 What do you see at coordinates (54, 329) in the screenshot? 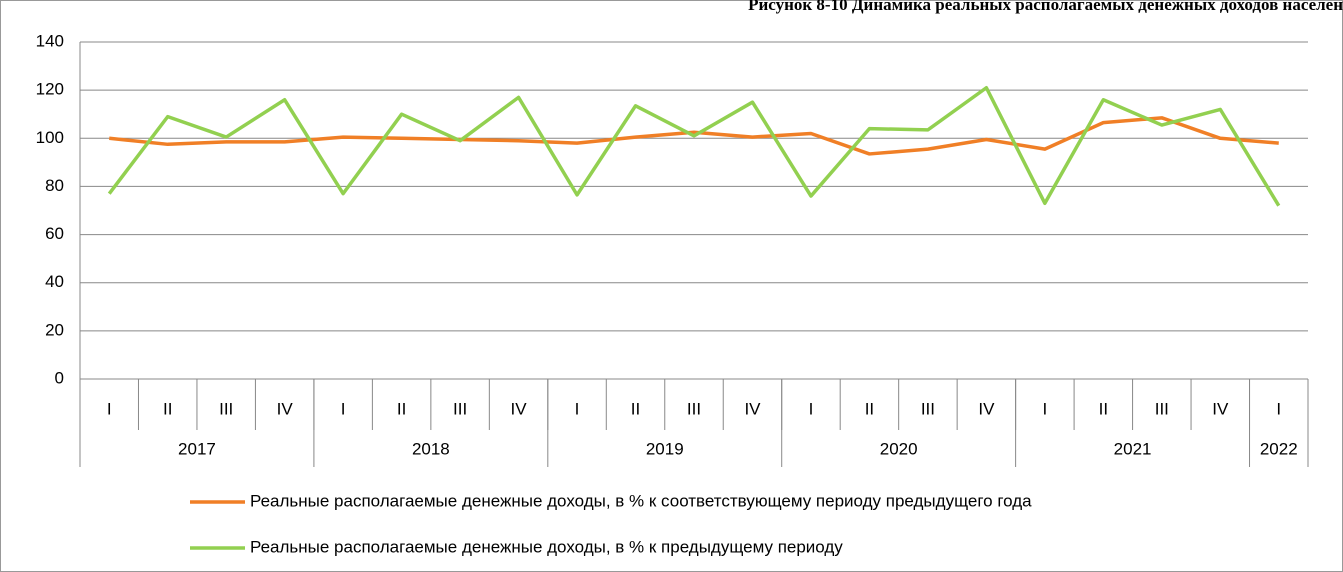
I see `y-tick-label: 20` at bounding box center [54, 329].